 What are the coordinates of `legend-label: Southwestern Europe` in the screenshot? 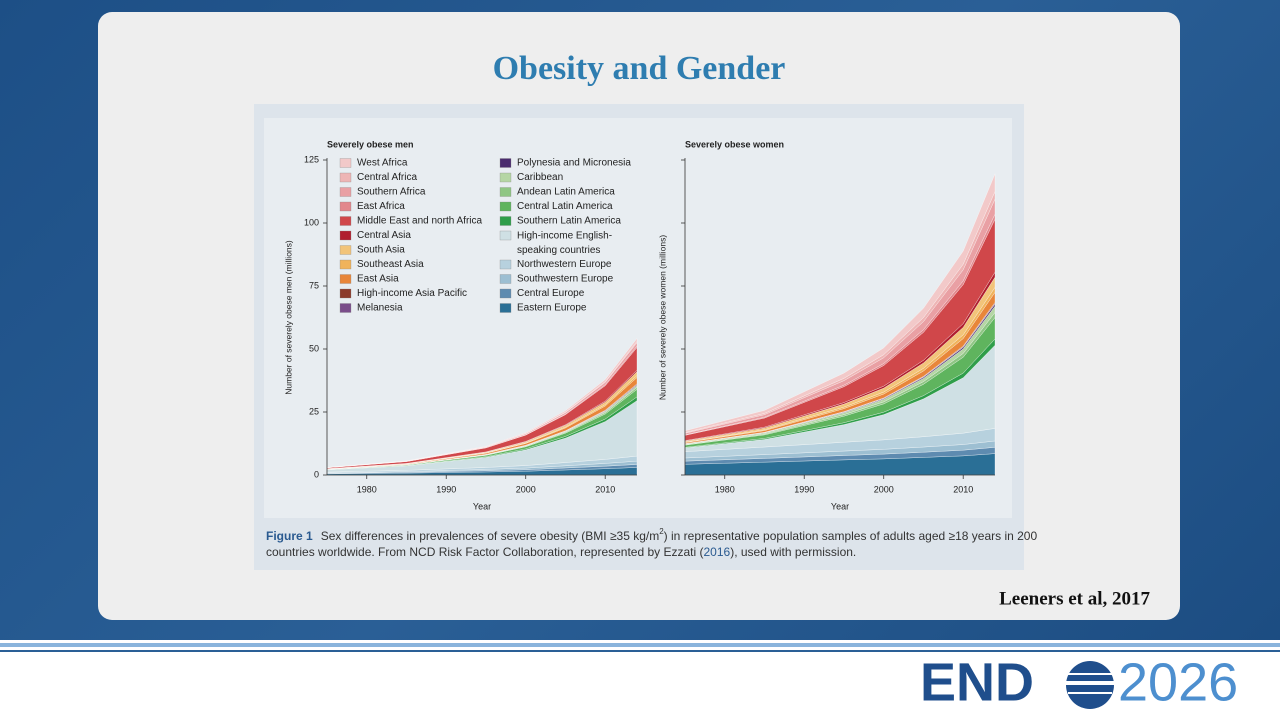 It's located at (565, 279).